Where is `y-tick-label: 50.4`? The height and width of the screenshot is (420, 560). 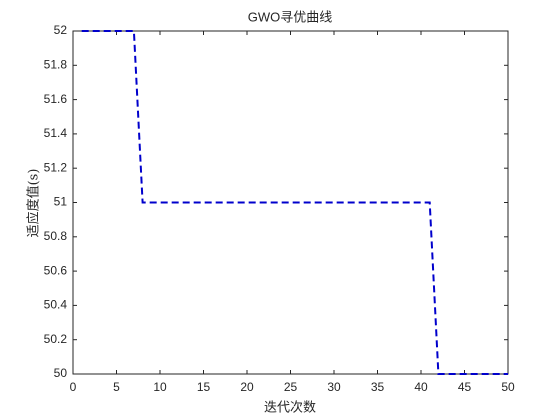
y-tick-label: 50.4 is located at coordinates (56, 305).